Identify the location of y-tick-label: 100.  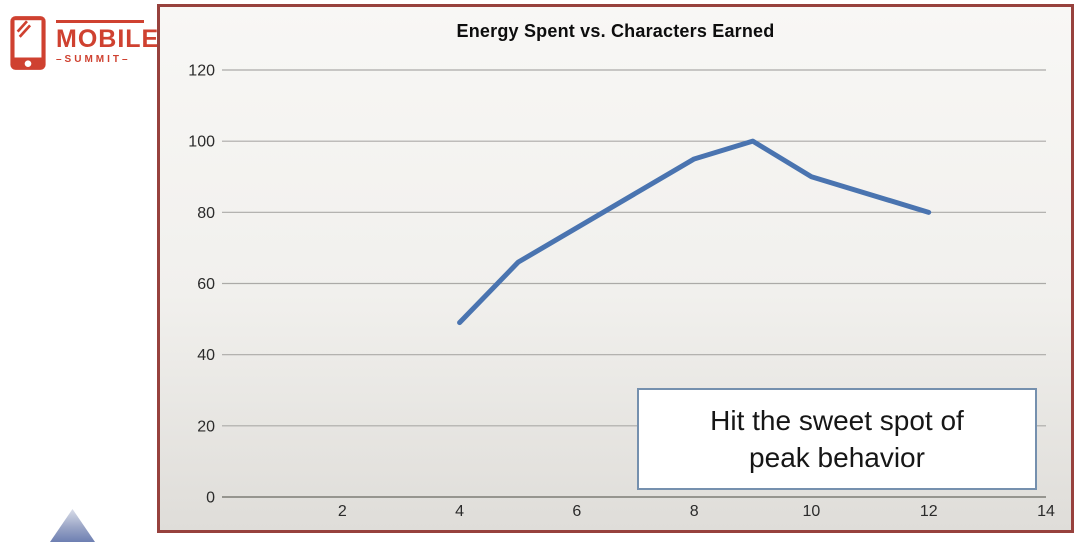
(201, 142).